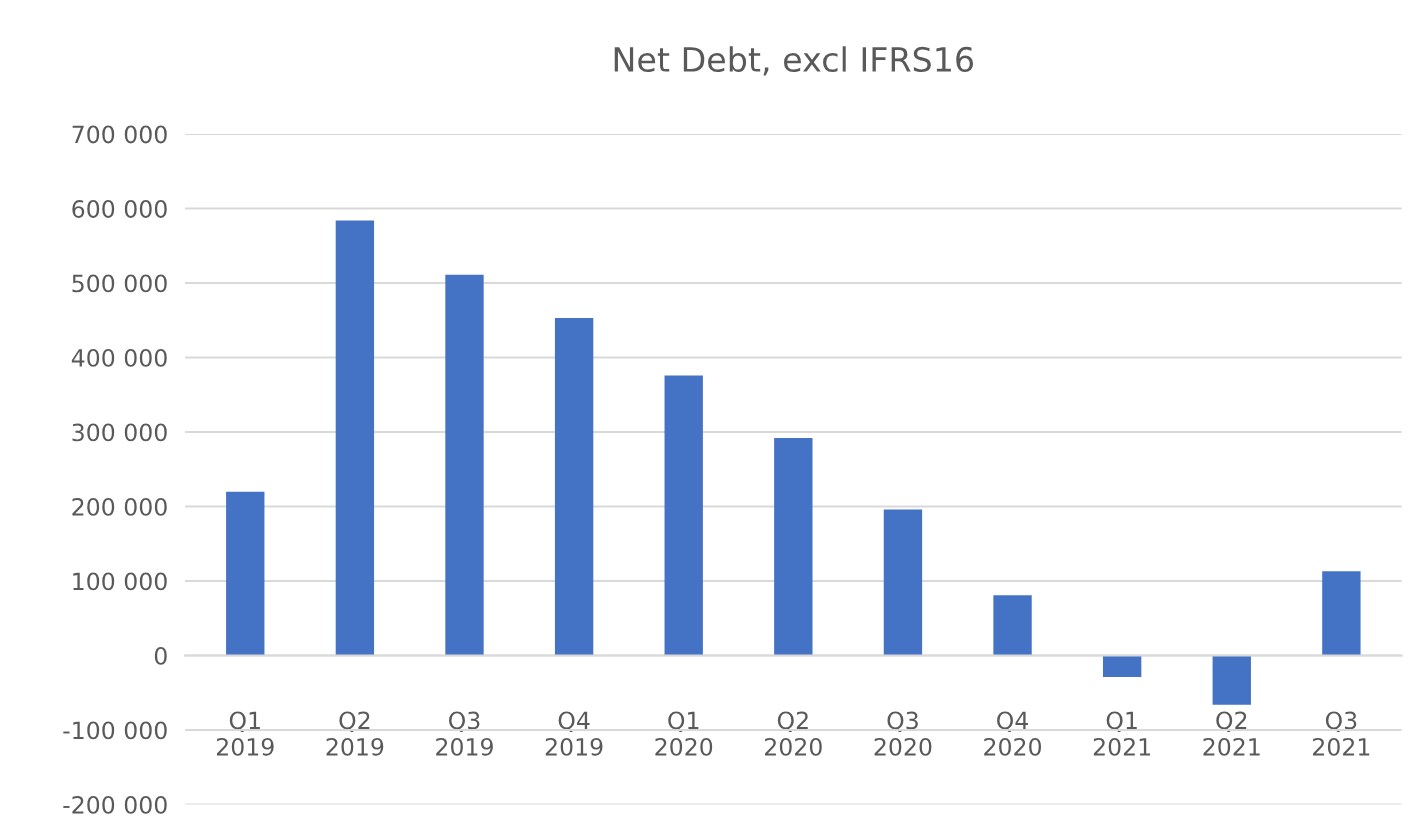 The image size is (1423, 838). I want to click on x-tick-label: Q1 2019, so click(245, 733).